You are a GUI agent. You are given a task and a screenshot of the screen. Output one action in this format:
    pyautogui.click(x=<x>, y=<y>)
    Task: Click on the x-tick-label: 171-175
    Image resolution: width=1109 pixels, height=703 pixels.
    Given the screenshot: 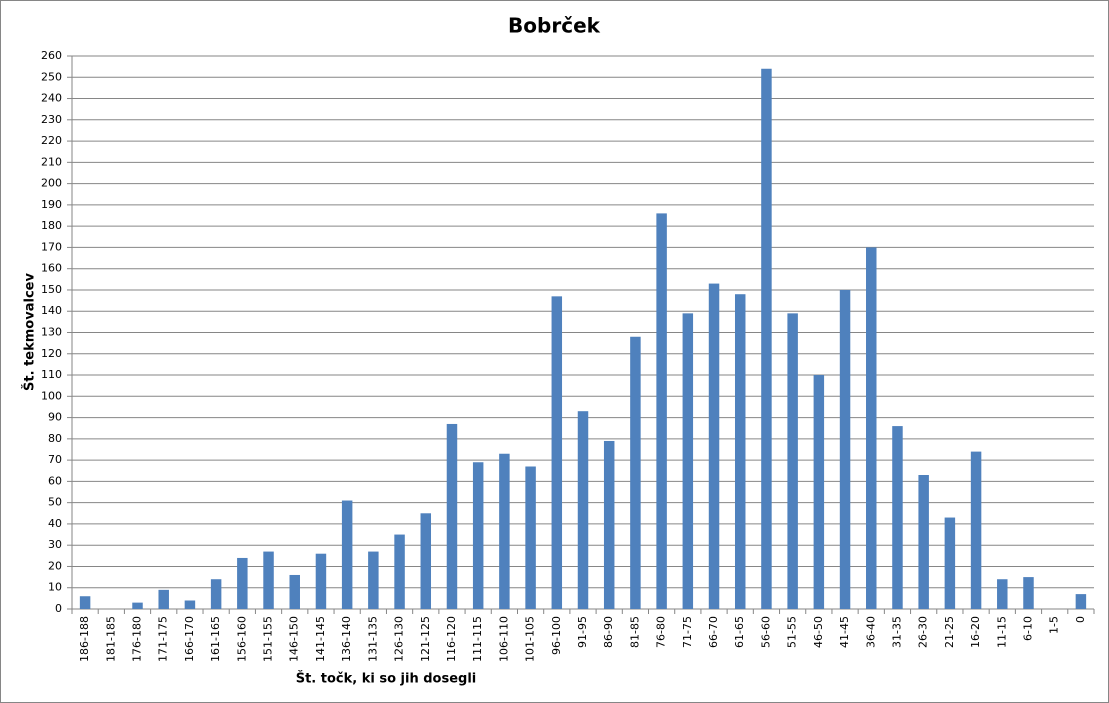 What is the action you would take?
    pyautogui.click(x=163, y=639)
    